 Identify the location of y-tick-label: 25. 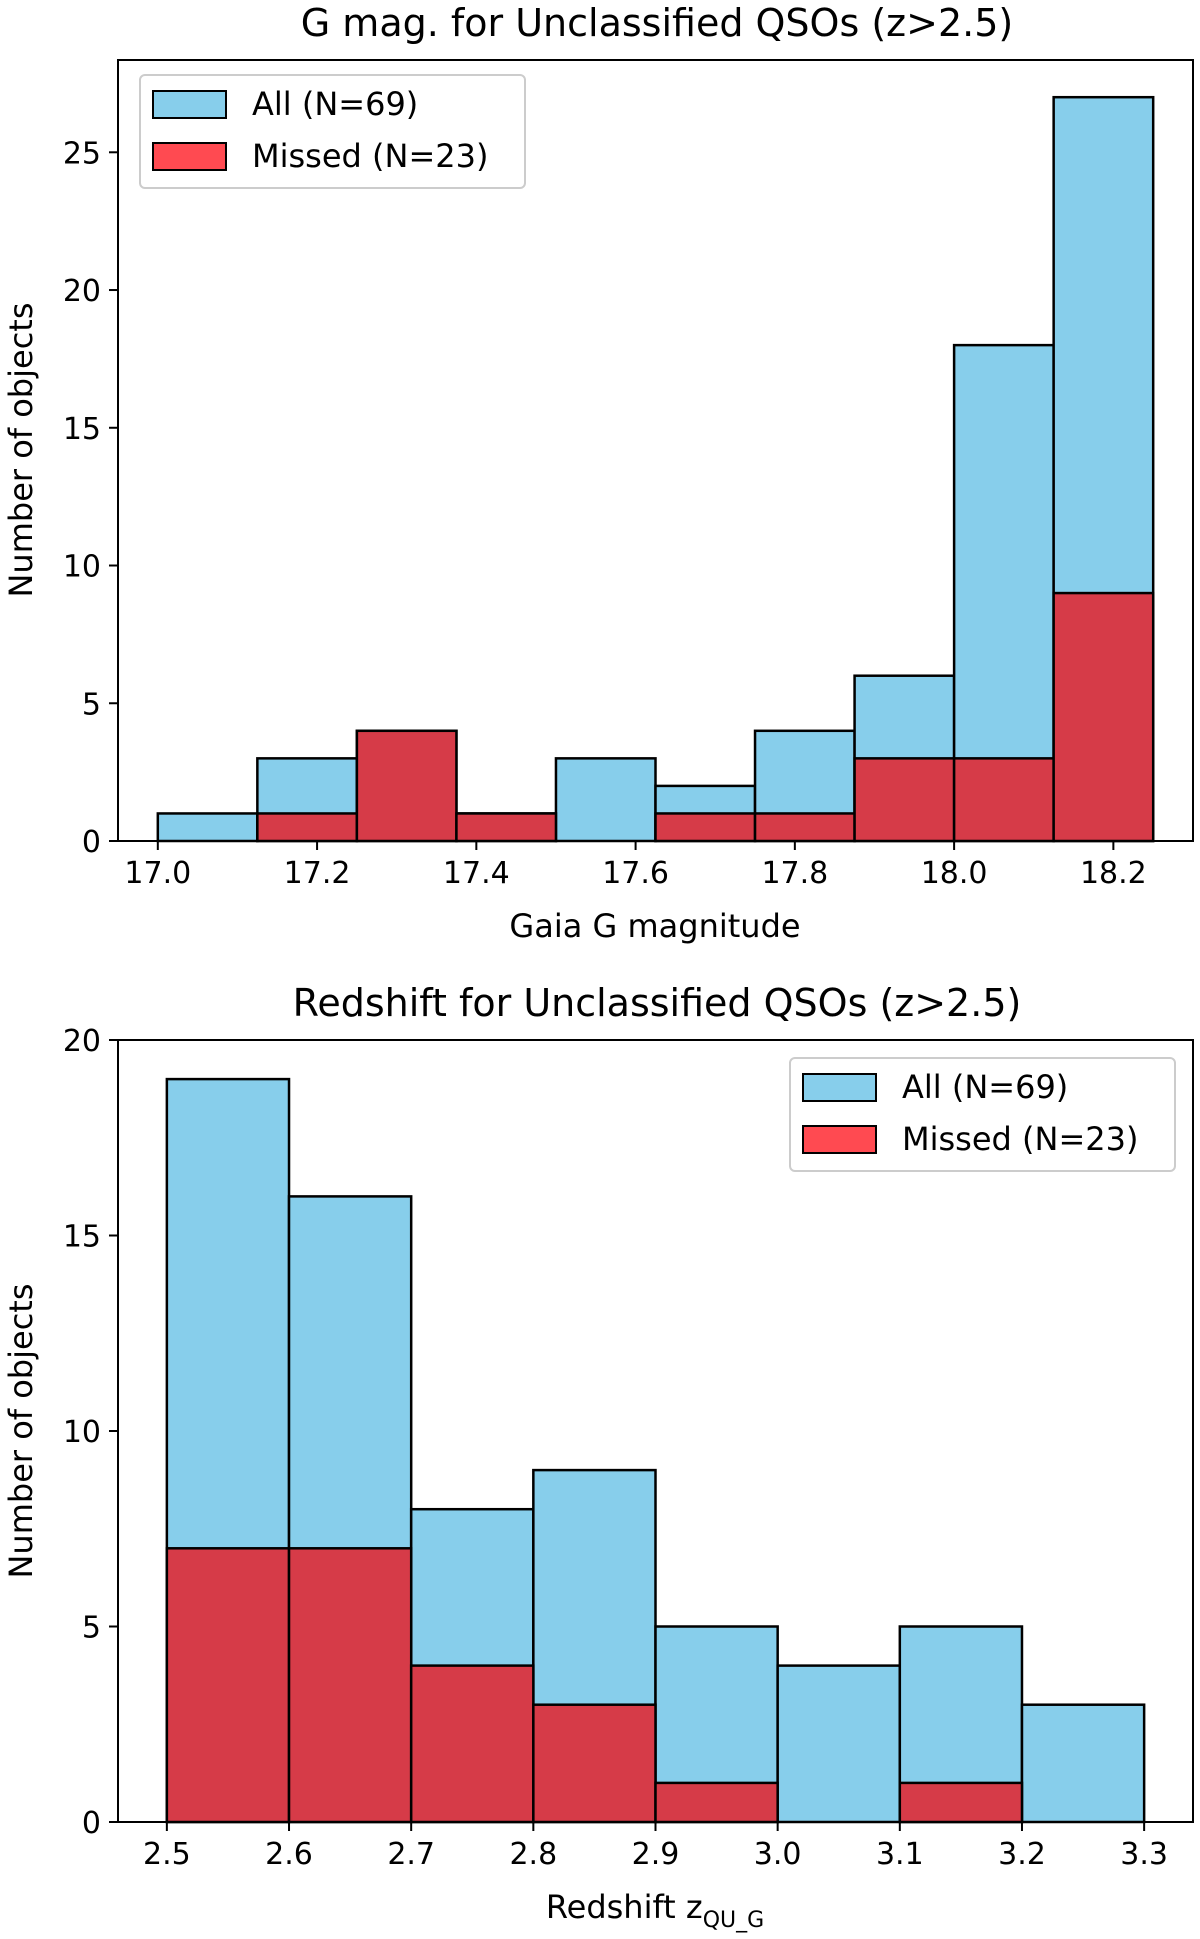
(82, 153).